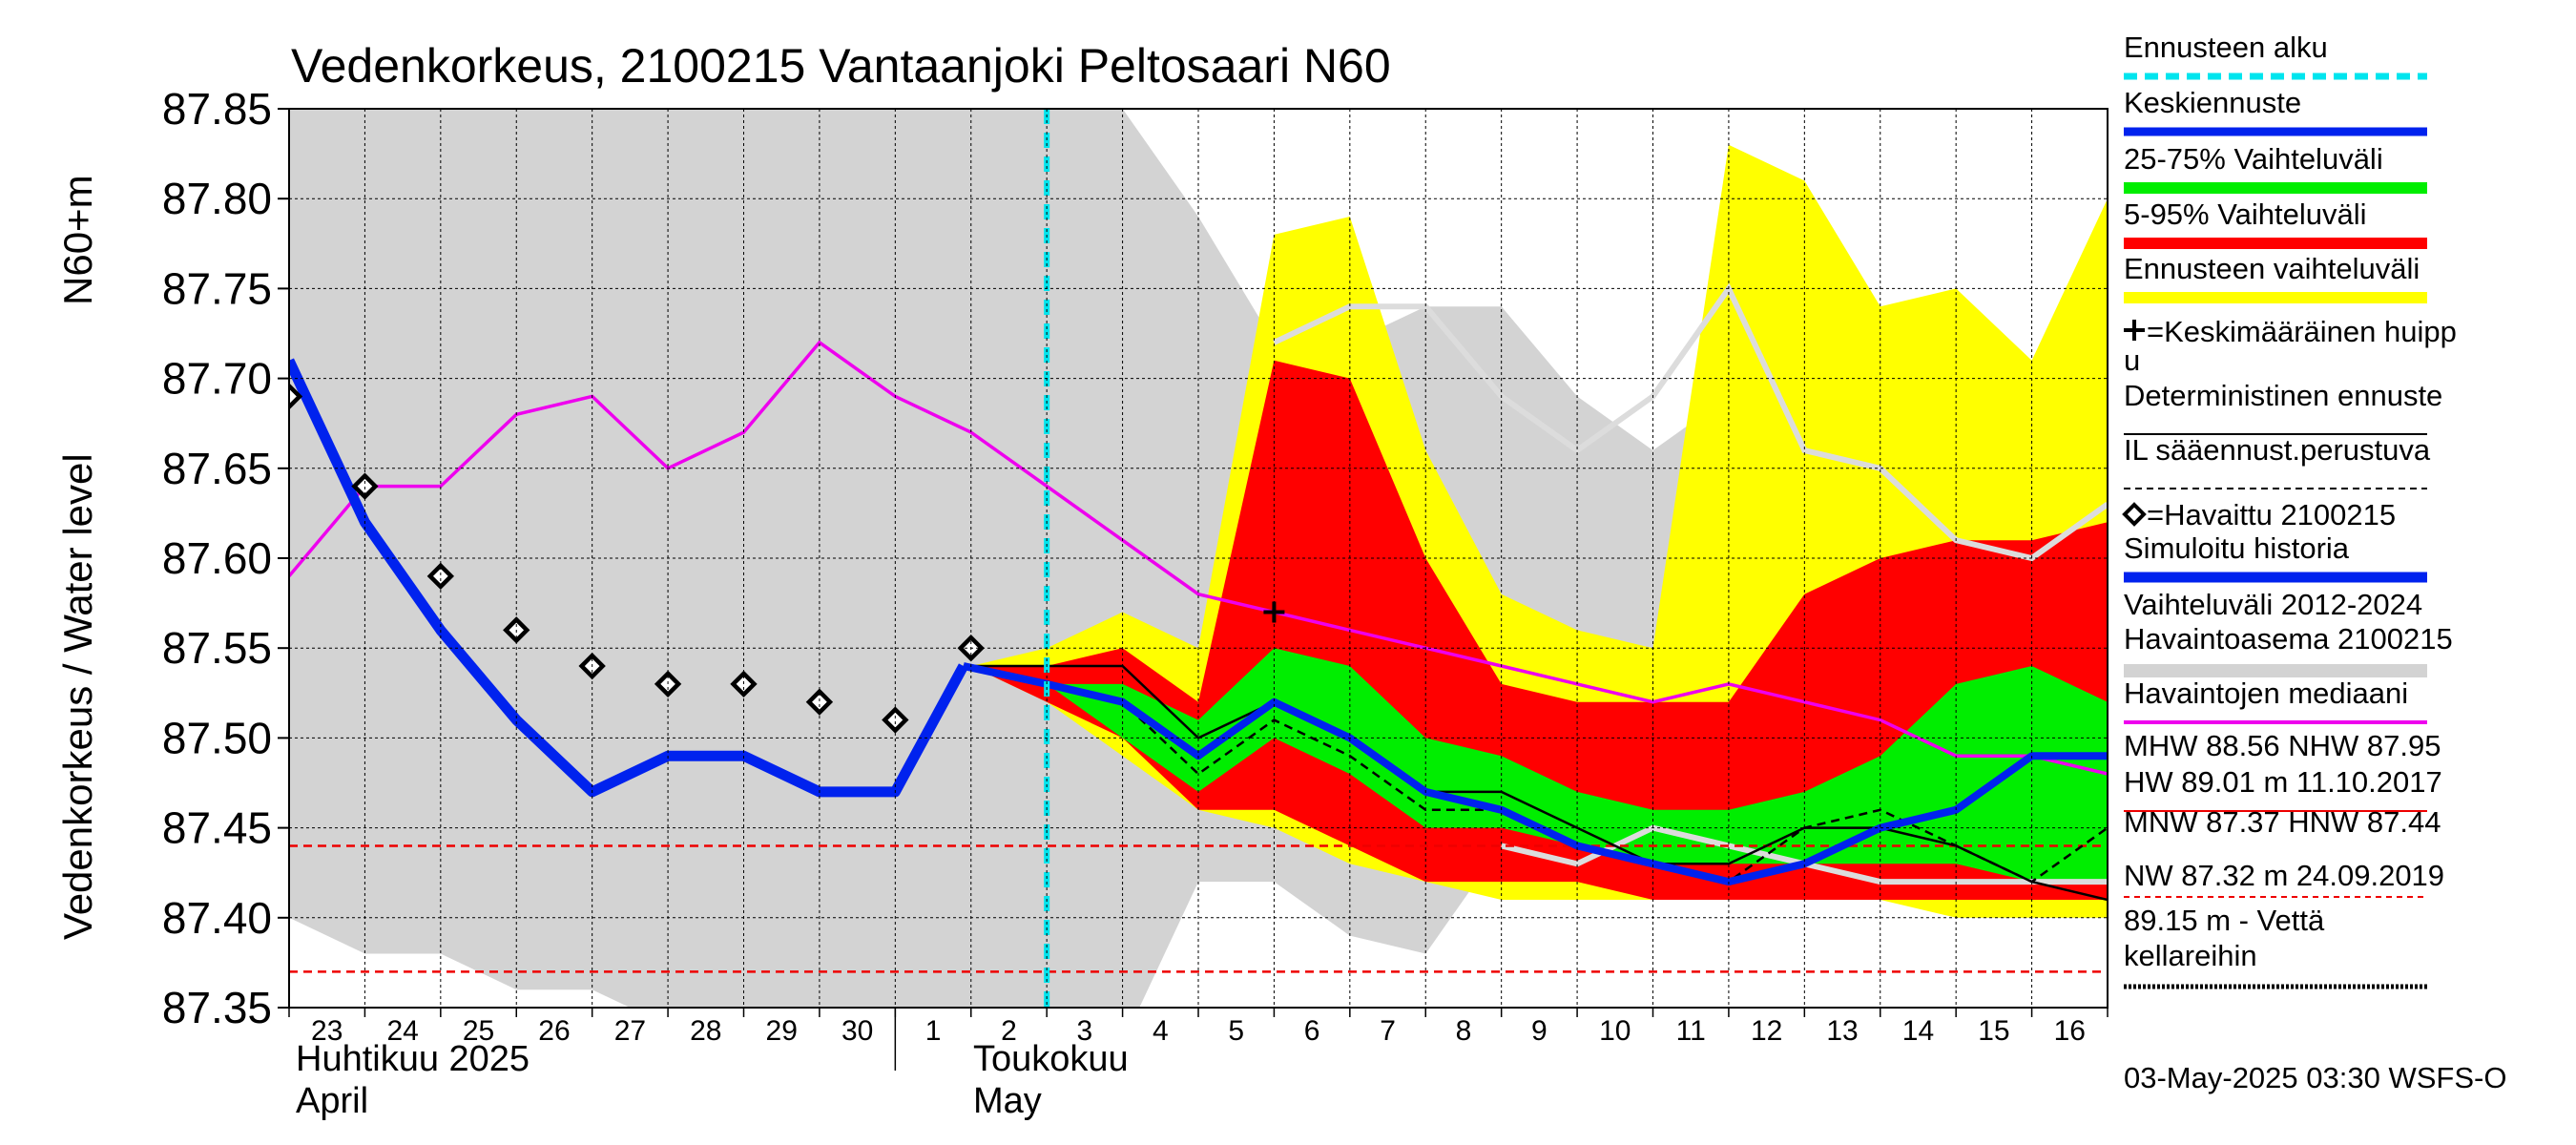 The height and width of the screenshot is (1145, 2576). What do you see at coordinates (77, 696) in the screenshot?
I see `y-axis-label: Vedenkorkeus / Water level` at bounding box center [77, 696].